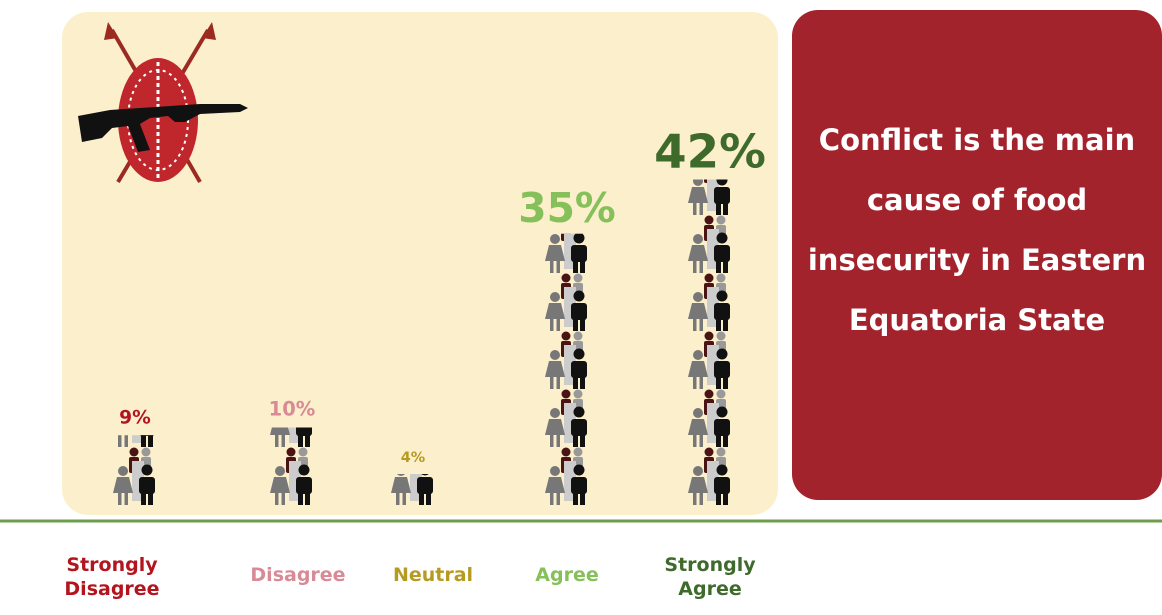 The height and width of the screenshot is (615, 1162). What do you see at coordinates (567, 575) in the screenshot?
I see `category-label: Agree` at bounding box center [567, 575].